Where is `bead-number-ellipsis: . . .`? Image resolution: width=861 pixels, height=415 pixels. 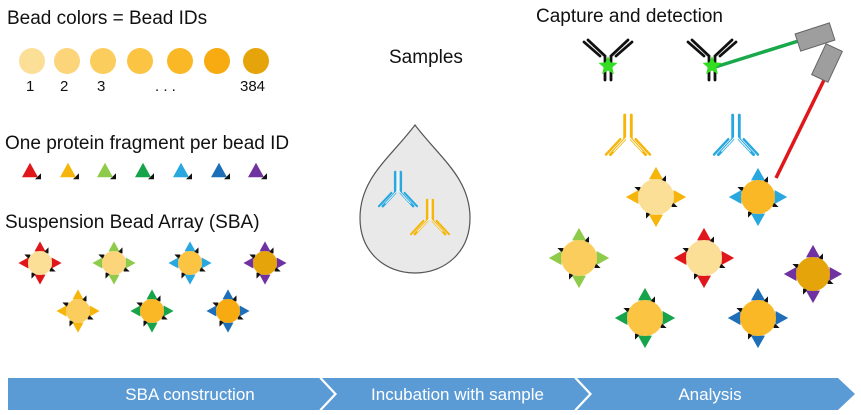 bead-number-ellipsis: . . . is located at coordinates (165, 86).